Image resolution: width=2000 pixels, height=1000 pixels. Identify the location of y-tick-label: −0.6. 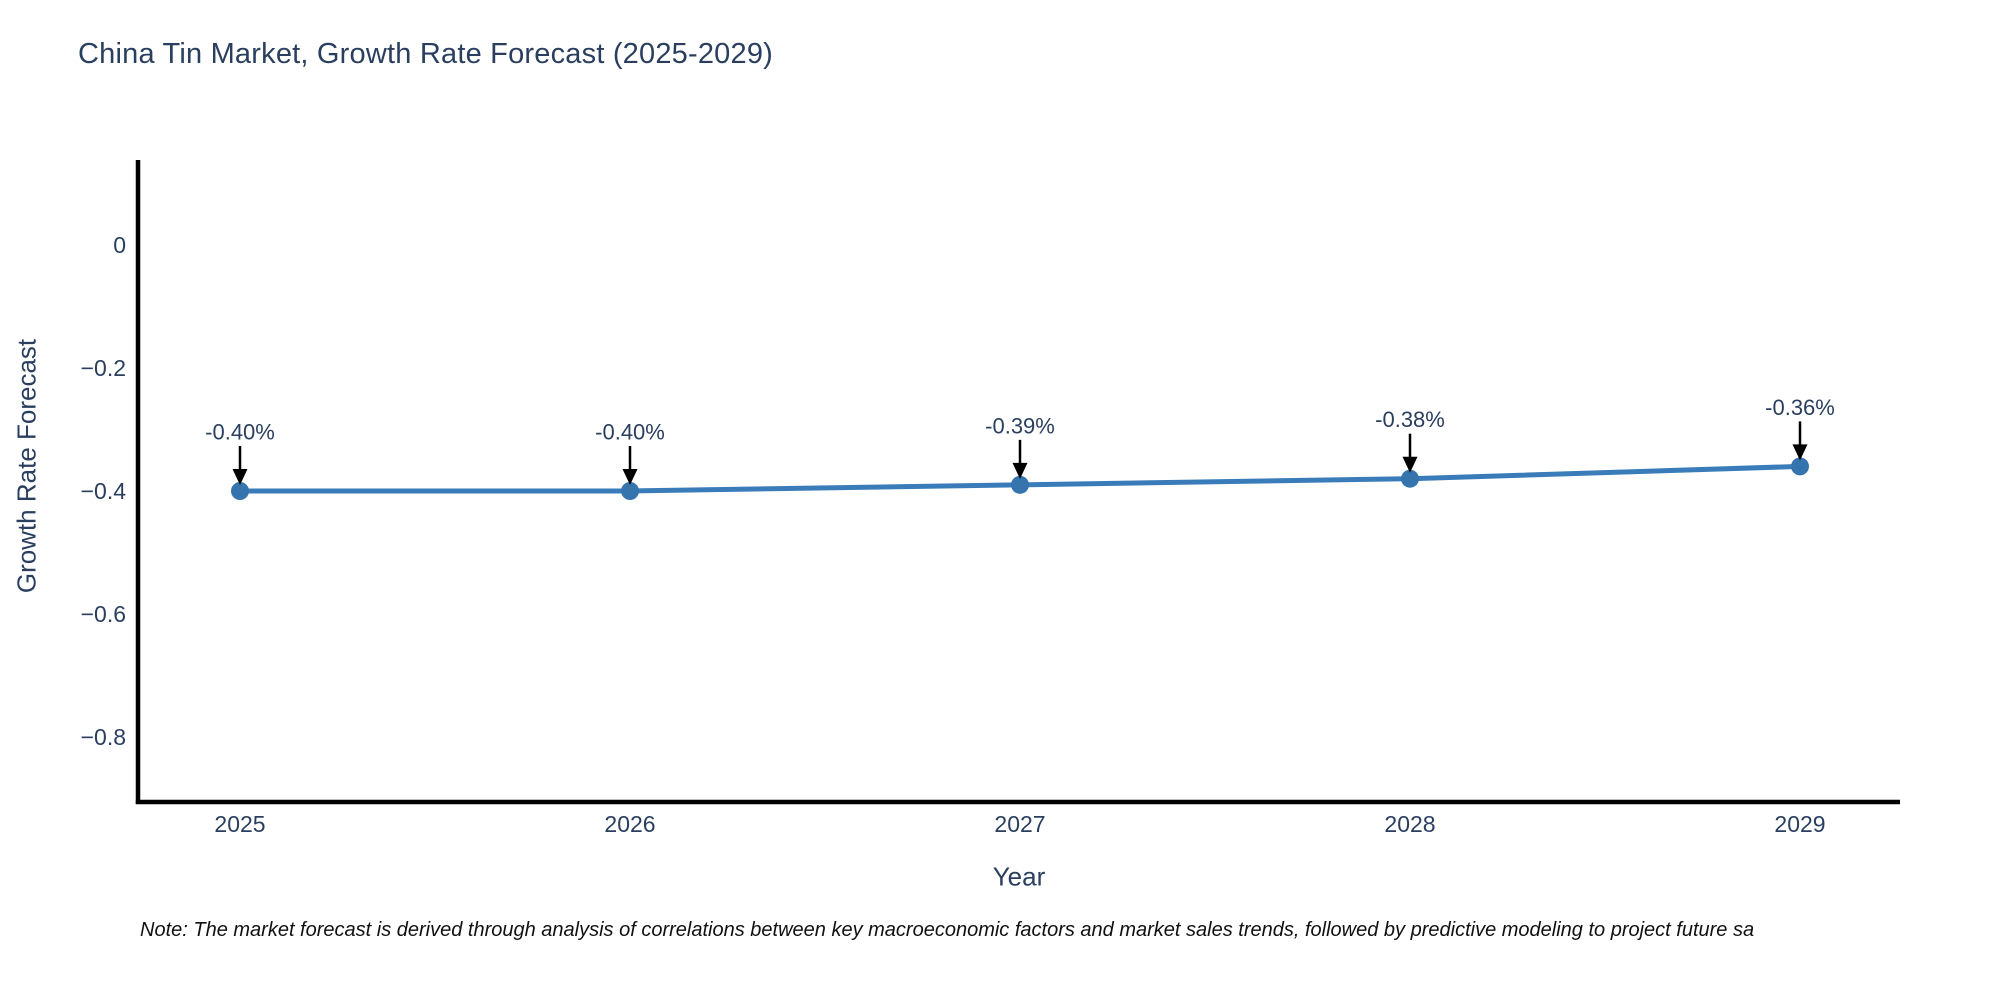
(103, 614).